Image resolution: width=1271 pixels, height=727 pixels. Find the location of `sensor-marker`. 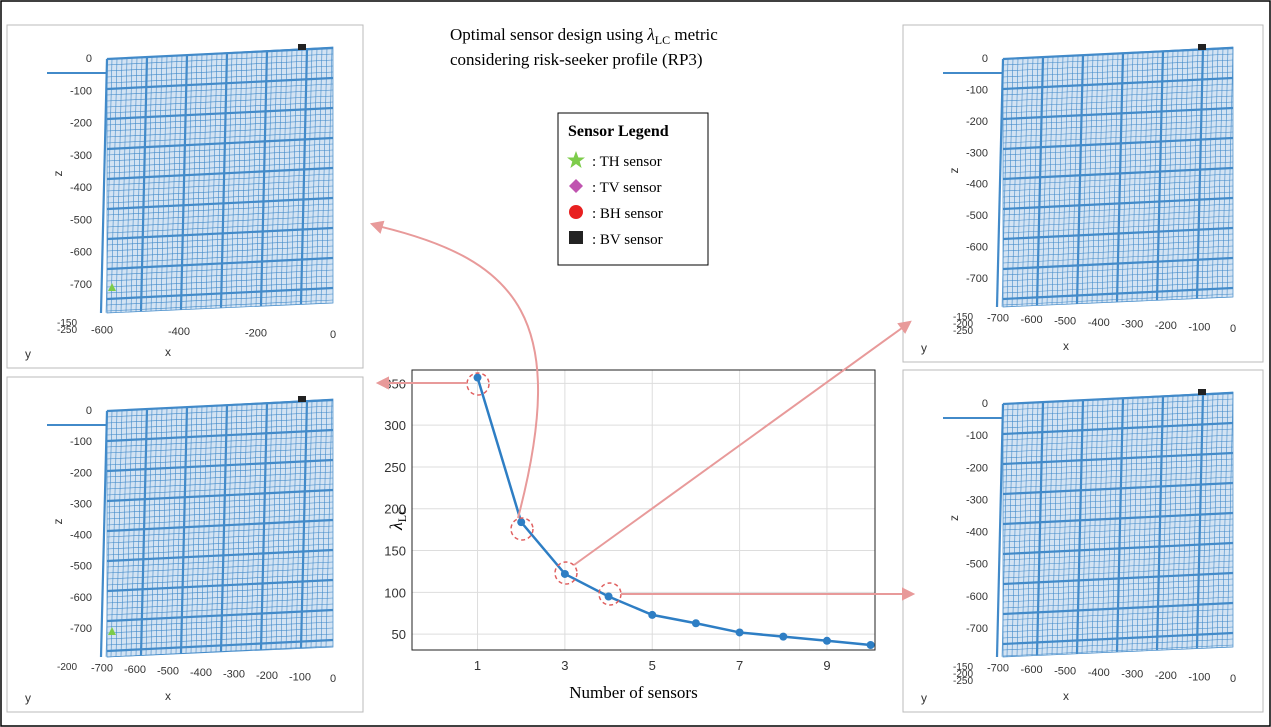

sensor-marker is located at coordinates (302, 47).